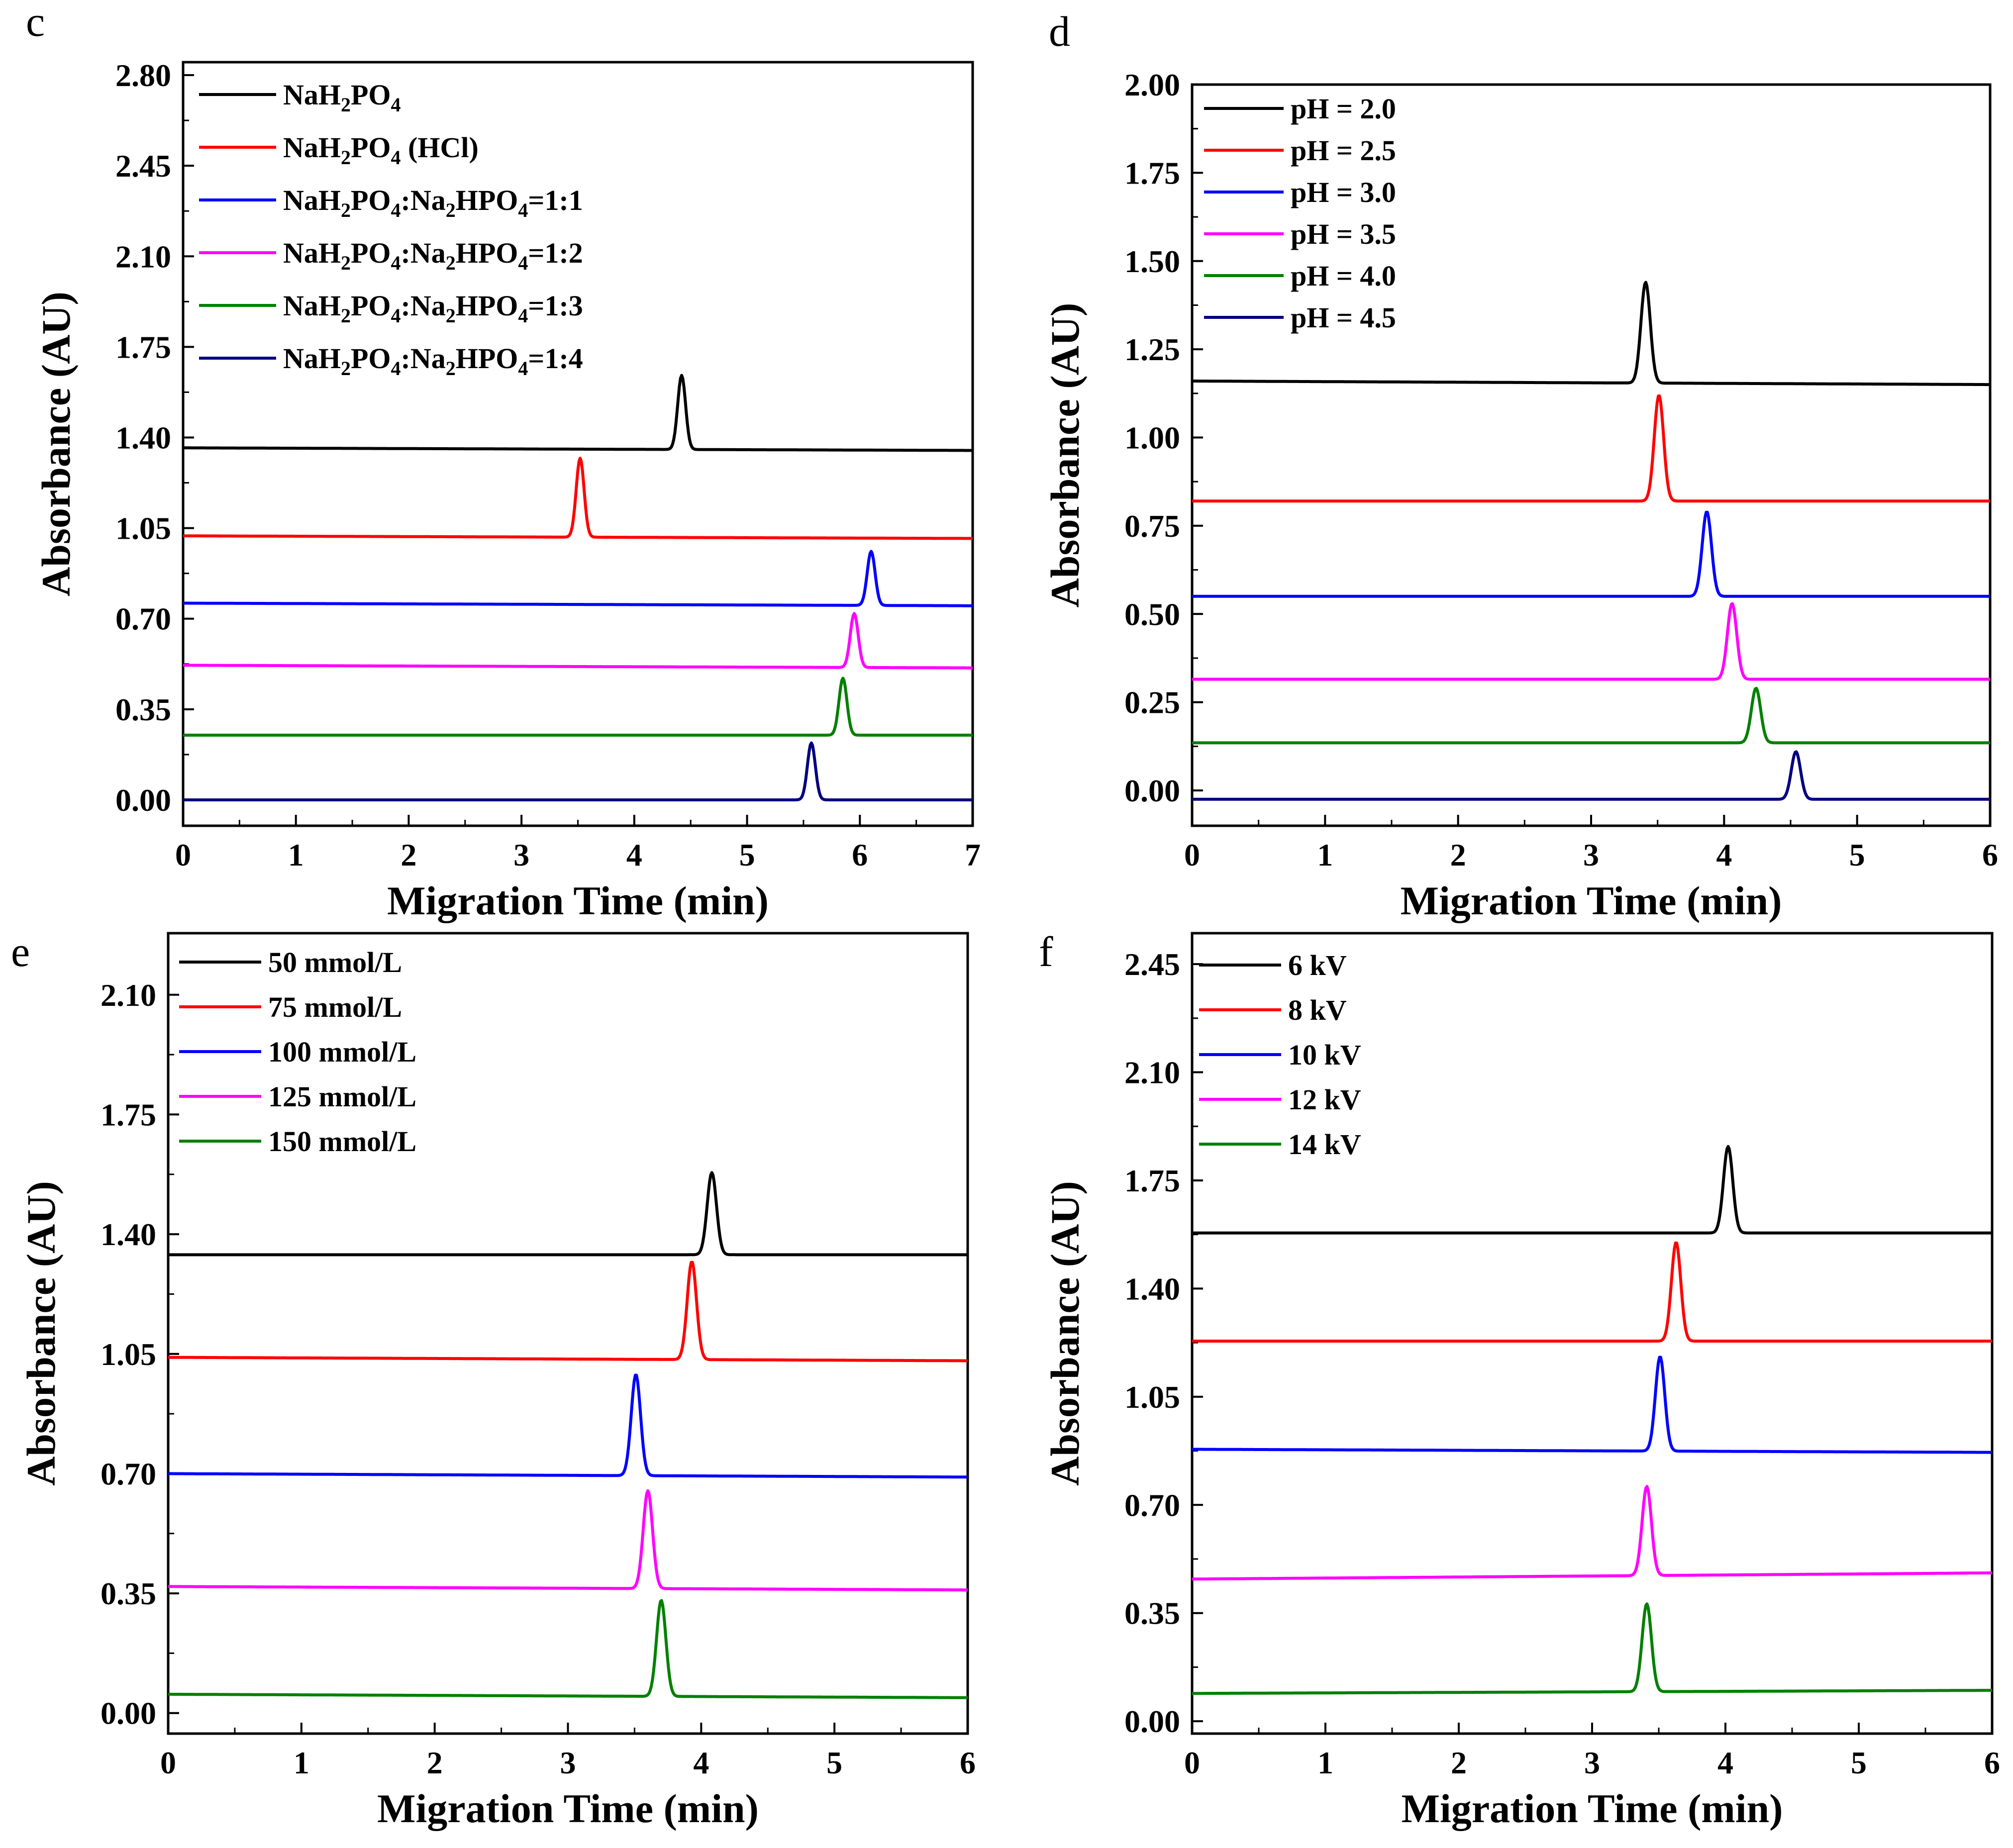 The image size is (2013, 1848). Describe the element at coordinates (435, 1762) in the screenshot. I see `x-tick-label: 2` at that location.